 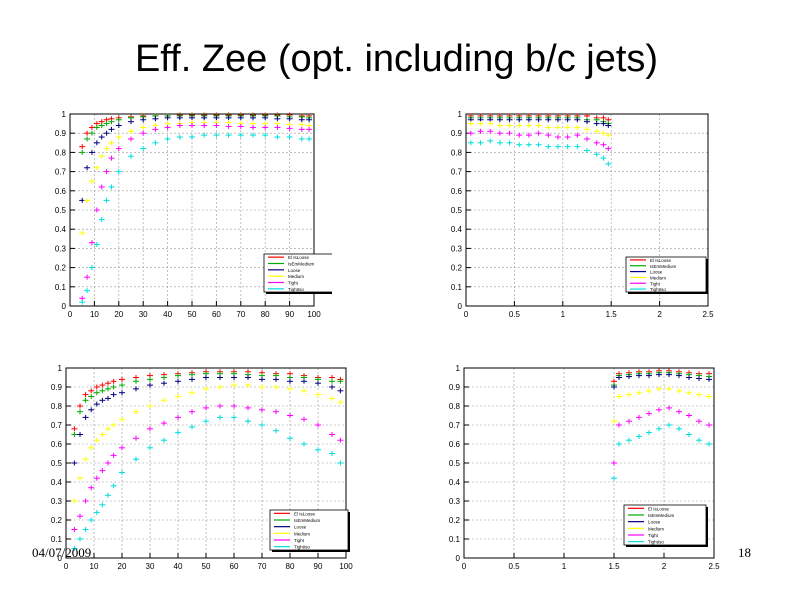 What do you see at coordinates (265, 314) in the screenshot?
I see `x-tick-label: 80` at bounding box center [265, 314].